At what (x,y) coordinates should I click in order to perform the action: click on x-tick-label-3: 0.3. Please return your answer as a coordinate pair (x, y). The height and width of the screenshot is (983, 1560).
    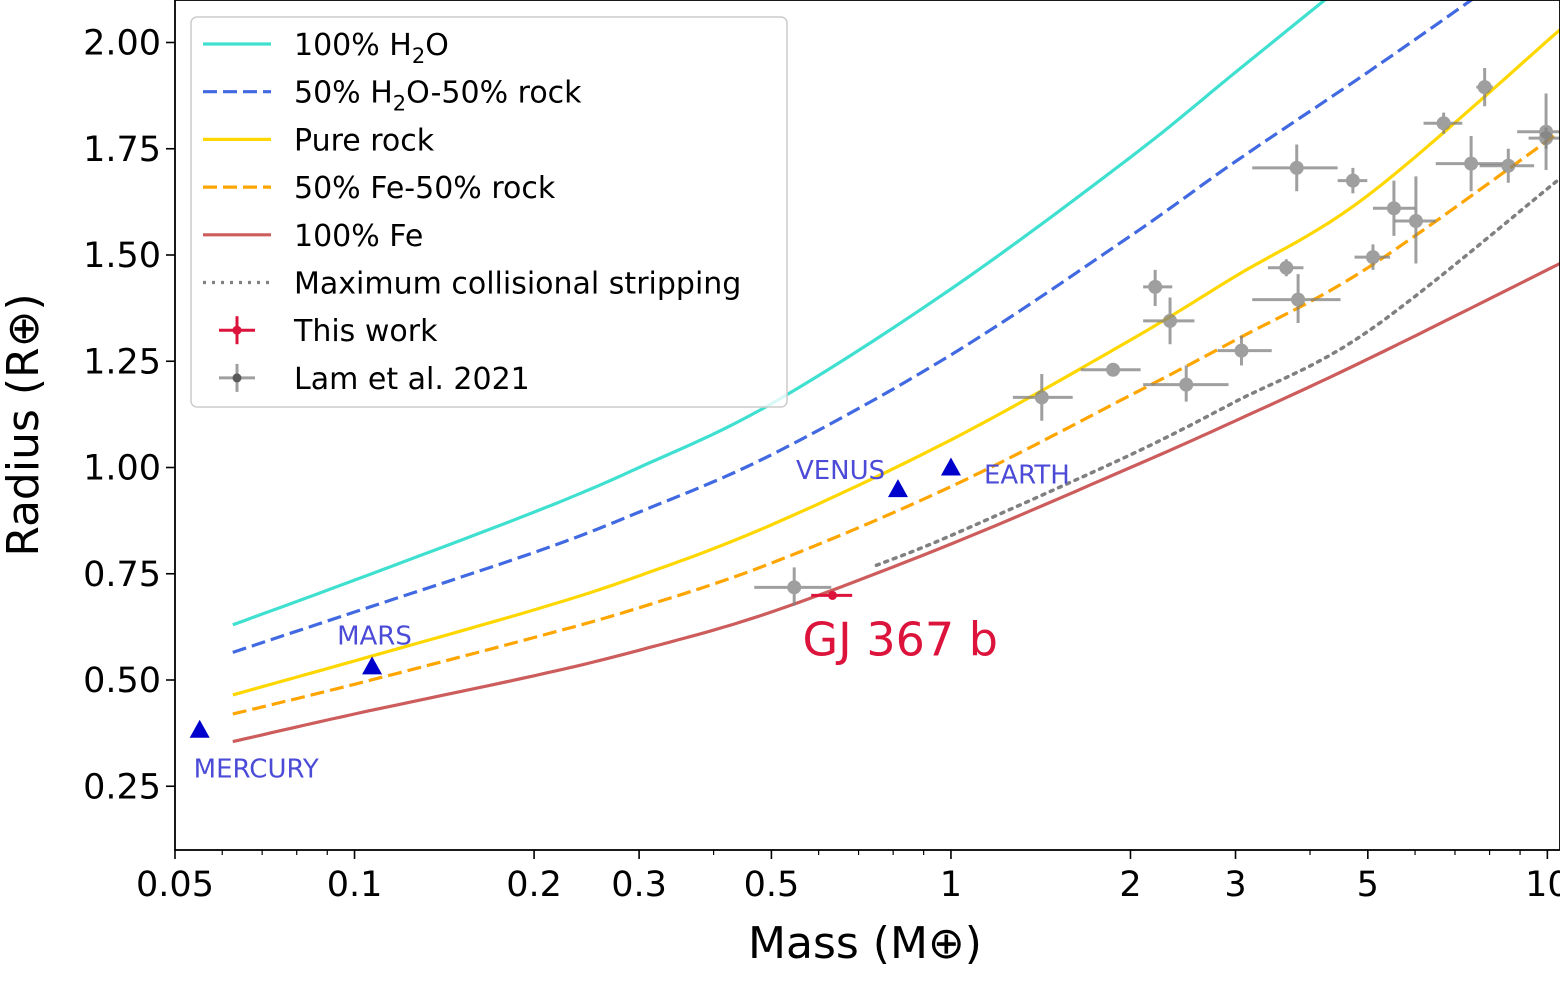
    Looking at the image, I should click on (639, 885).